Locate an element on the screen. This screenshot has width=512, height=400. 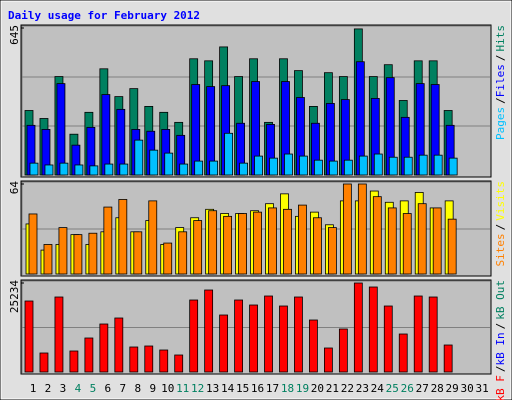
legend-entry: Files is located at coordinates (500, 80).